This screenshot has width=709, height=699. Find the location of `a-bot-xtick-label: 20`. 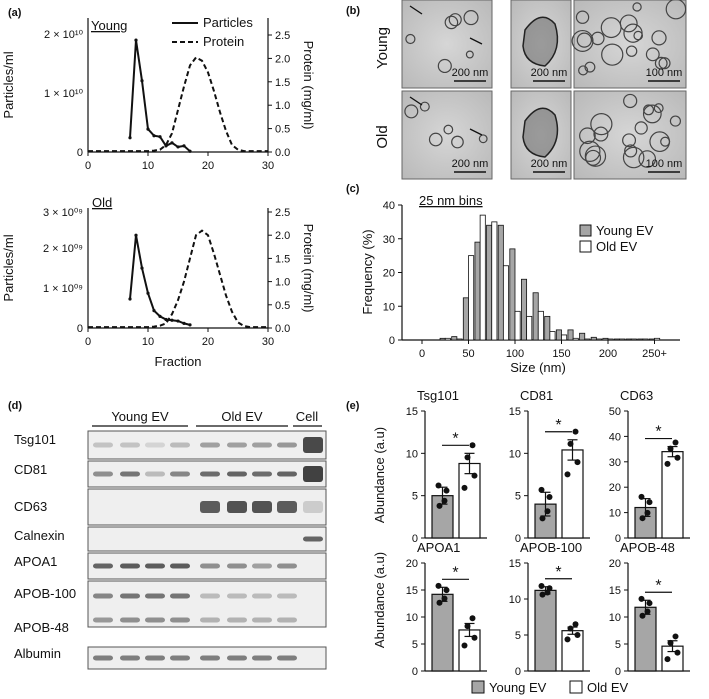

a-bot-xtick-label: 20 is located at coordinates (208, 342).